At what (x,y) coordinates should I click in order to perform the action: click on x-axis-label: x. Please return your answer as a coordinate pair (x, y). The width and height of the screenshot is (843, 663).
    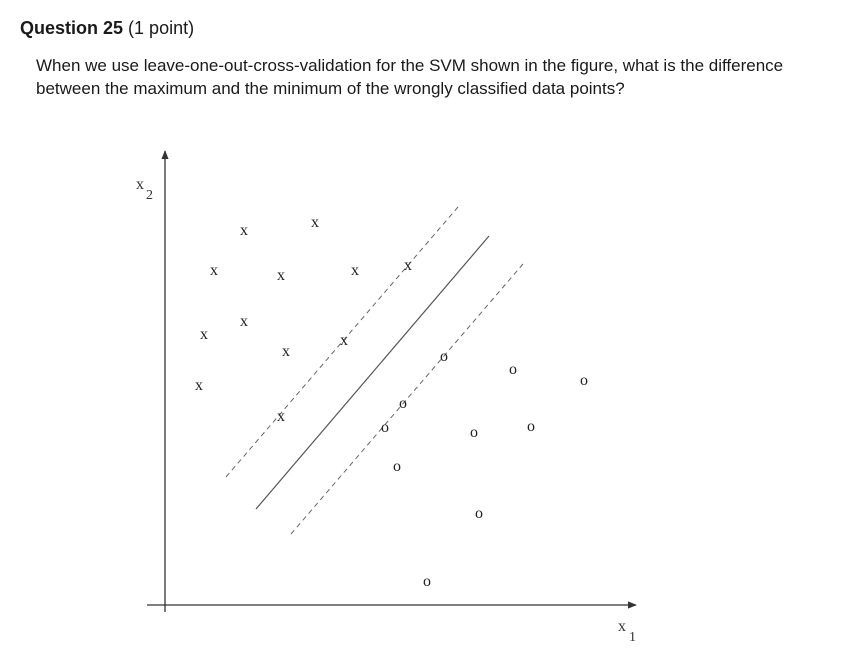
    Looking at the image, I should click on (622, 626).